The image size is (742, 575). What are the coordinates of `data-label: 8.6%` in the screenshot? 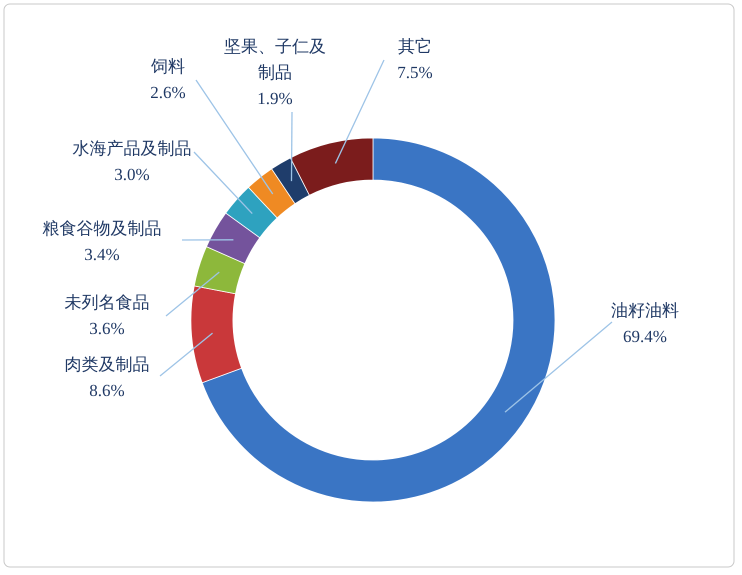 It's located at (107, 390).